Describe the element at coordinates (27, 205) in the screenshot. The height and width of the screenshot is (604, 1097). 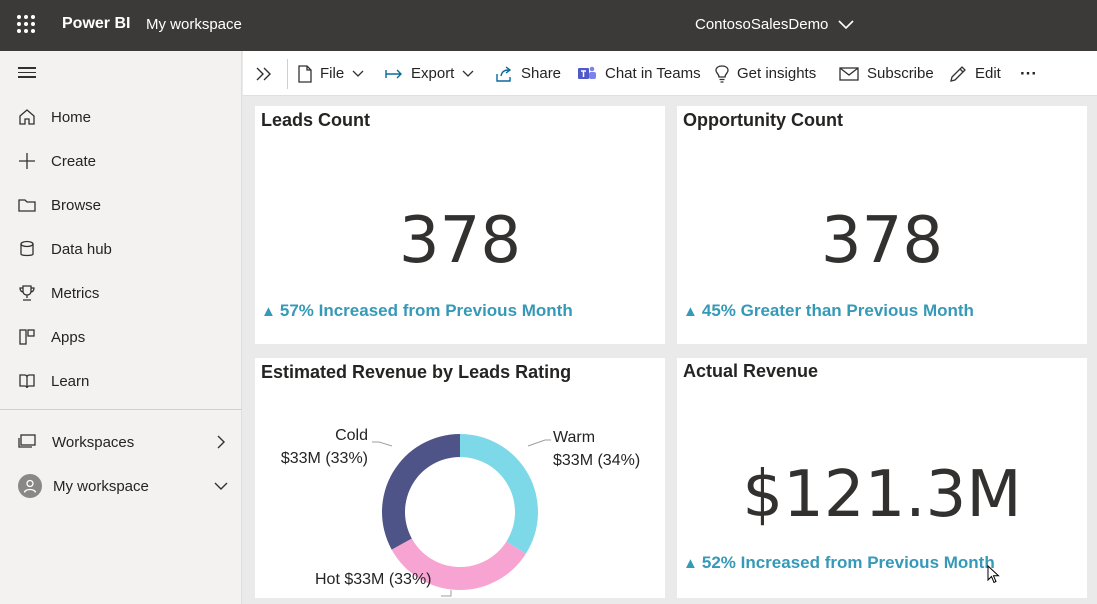
I see `folder-icon` at that location.